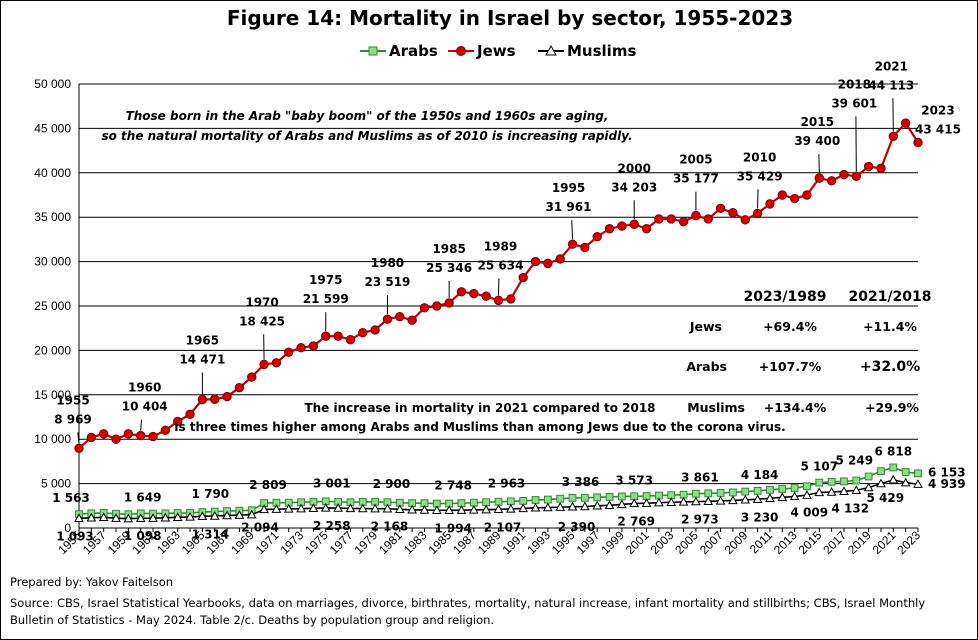  I want to click on x-tick-2003: 2003, so click(662, 542).